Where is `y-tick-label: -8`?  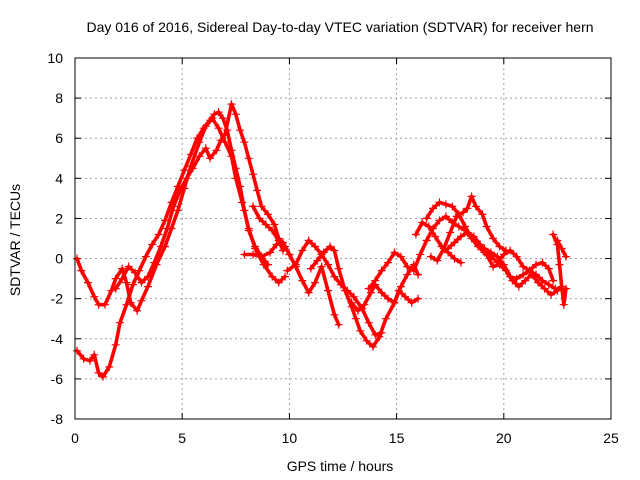 y-tick-label: -8 is located at coordinates (57, 419).